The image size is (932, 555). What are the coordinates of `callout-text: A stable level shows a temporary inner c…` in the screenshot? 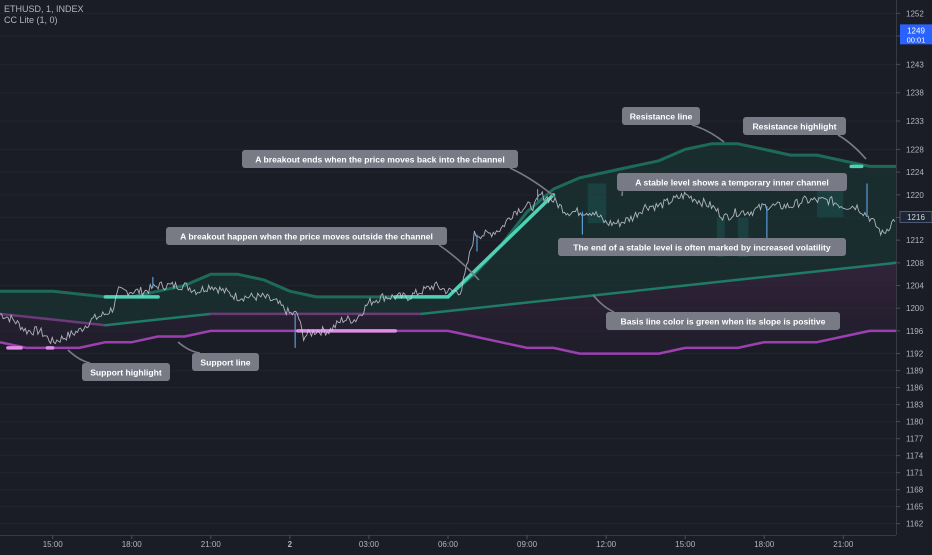 It's located at (732, 183).